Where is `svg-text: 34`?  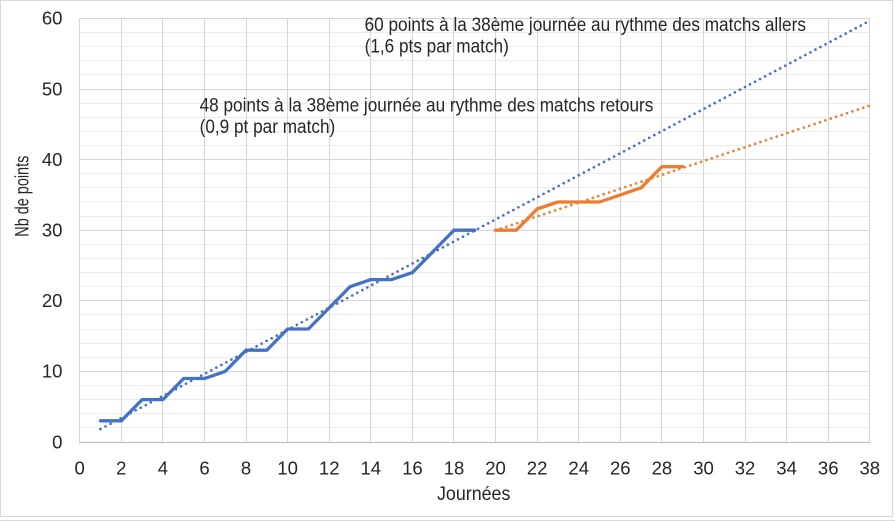
svg-text: 34 is located at coordinates (786, 468).